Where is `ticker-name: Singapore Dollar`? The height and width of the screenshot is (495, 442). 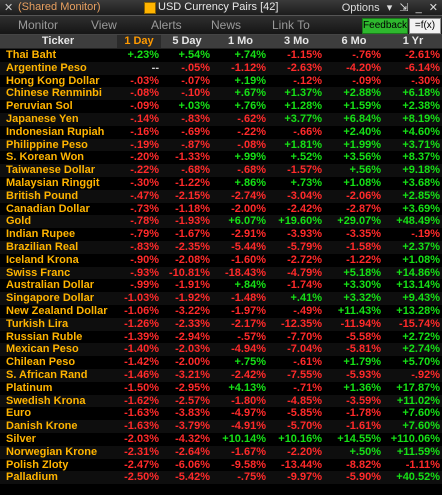
ticker-name: Singapore Dollar is located at coordinates (50, 298).